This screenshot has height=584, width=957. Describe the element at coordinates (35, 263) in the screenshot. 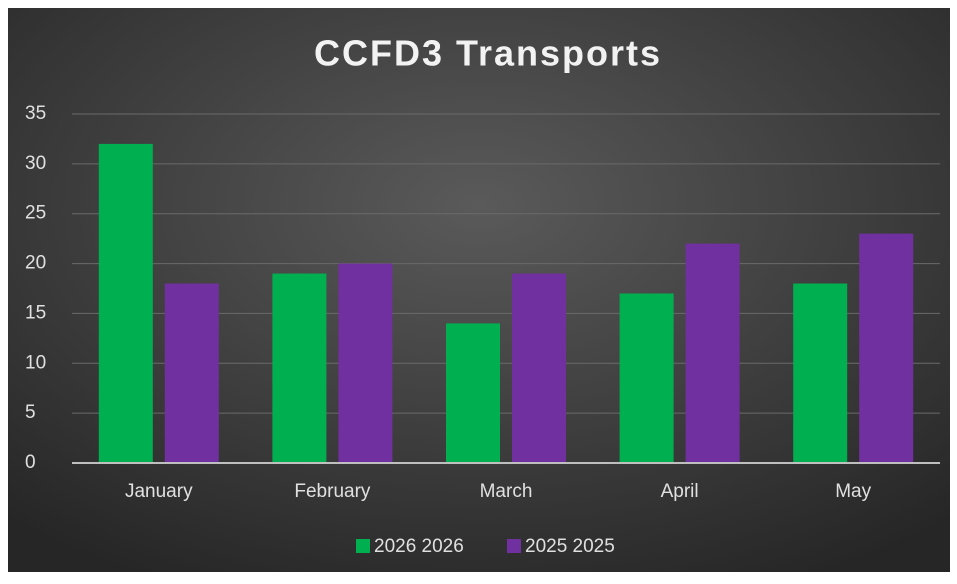

I see `y-tick-label: 20` at that location.